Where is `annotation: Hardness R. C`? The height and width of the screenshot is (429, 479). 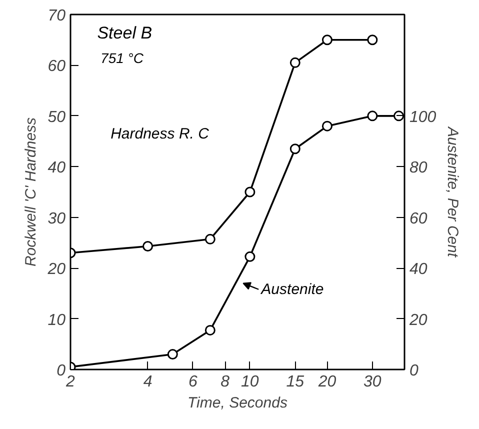
annotation: Hardness R. C is located at coordinates (160, 133).